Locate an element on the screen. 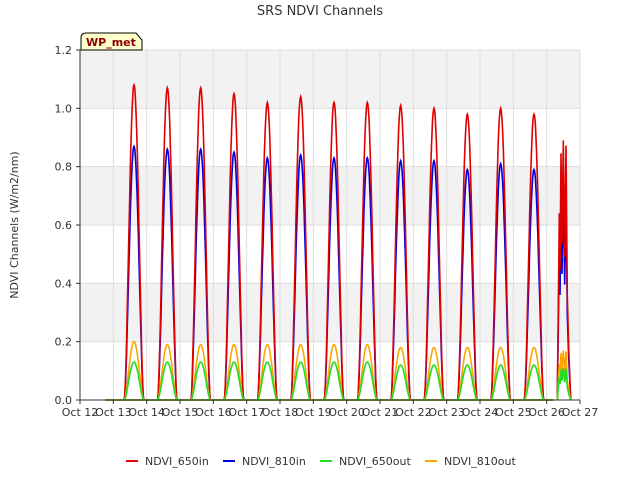  x-tick-label: Oct 20 is located at coordinates (346, 412).